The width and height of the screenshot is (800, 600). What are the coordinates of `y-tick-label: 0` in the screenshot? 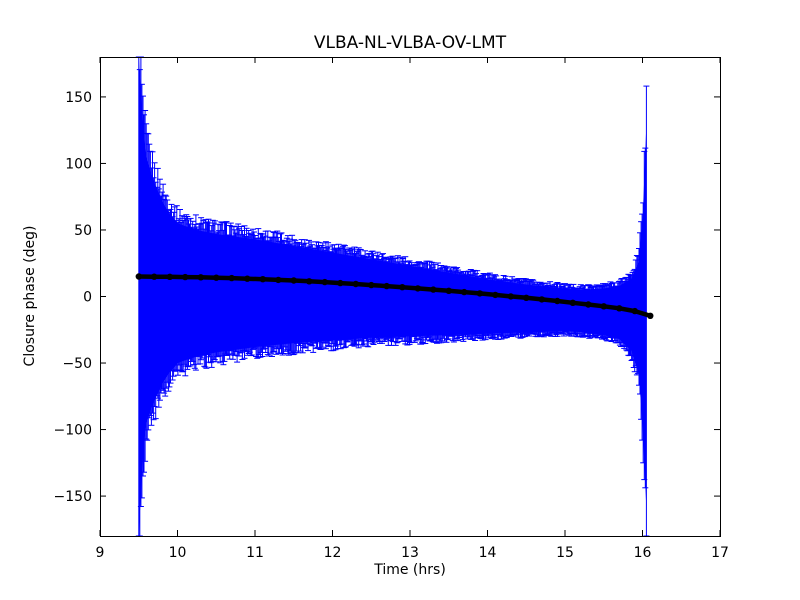 It's located at (87, 298).